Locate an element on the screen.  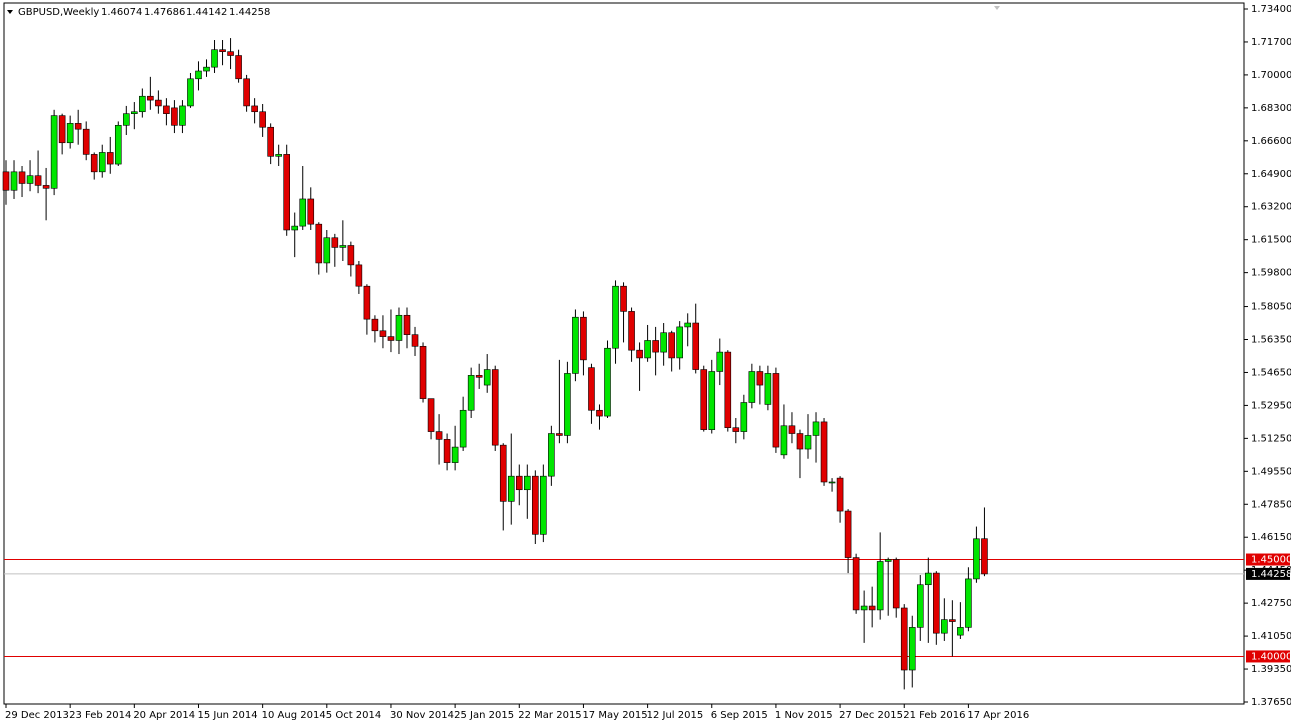
y-tick-label: 1.49550 is located at coordinates (1271, 471).